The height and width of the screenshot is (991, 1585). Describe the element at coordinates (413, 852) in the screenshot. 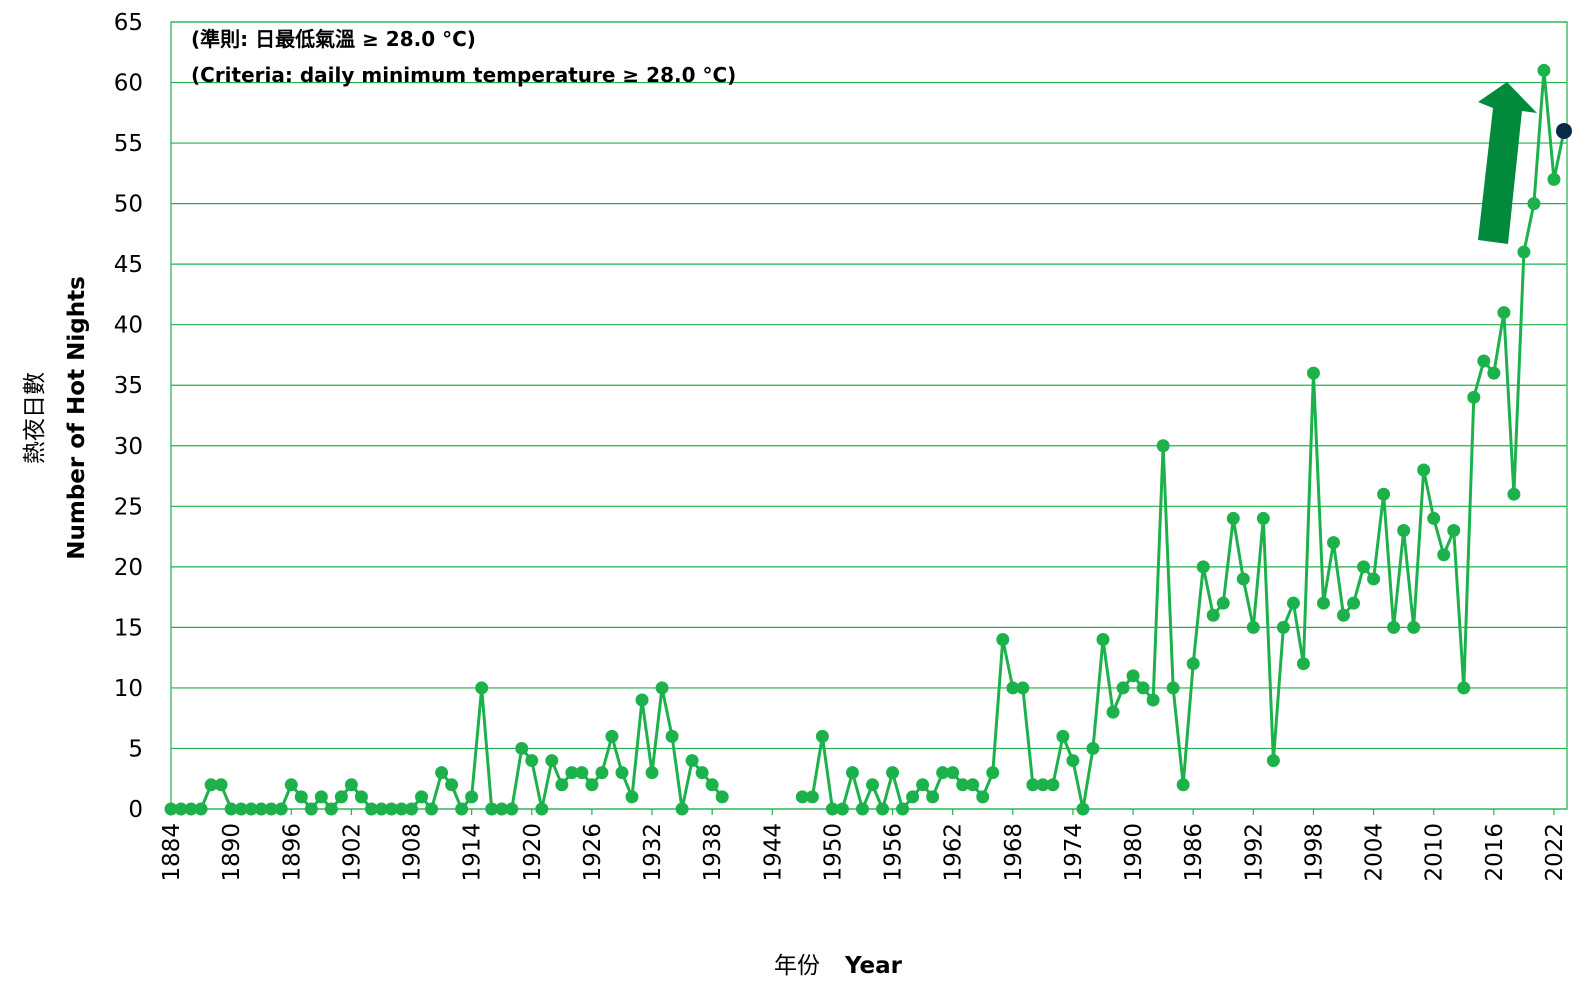

I see `x-tick-label: 1908` at that location.